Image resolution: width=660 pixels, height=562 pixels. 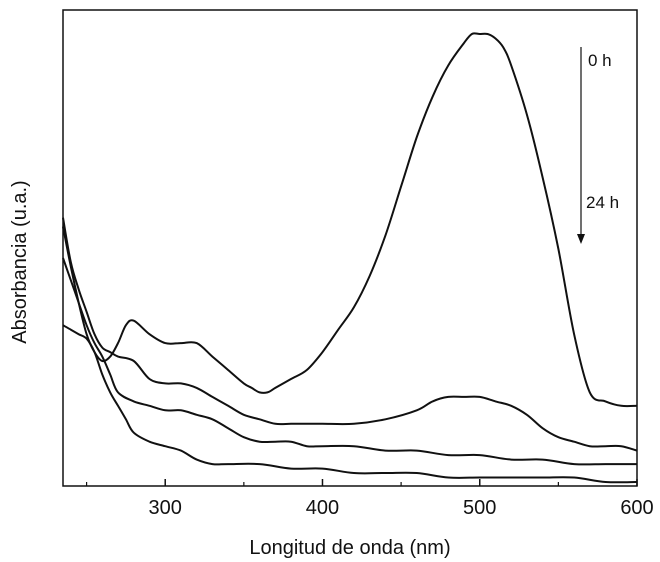 What do you see at coordinates (369, 499) in the screenshot?
I see `x-ticks: 300 400 500 600` at bounding box center [369, 499].